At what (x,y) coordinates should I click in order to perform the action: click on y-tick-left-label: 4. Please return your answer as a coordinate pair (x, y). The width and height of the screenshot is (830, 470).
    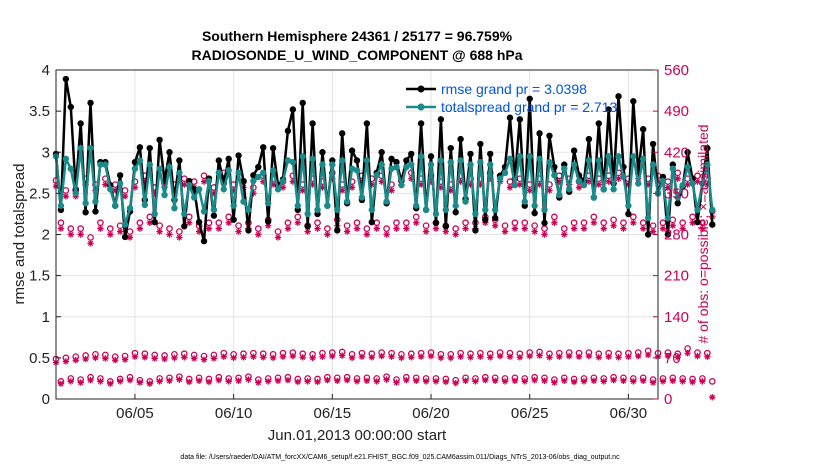
    Looking at the image, I should click on (46, 70).